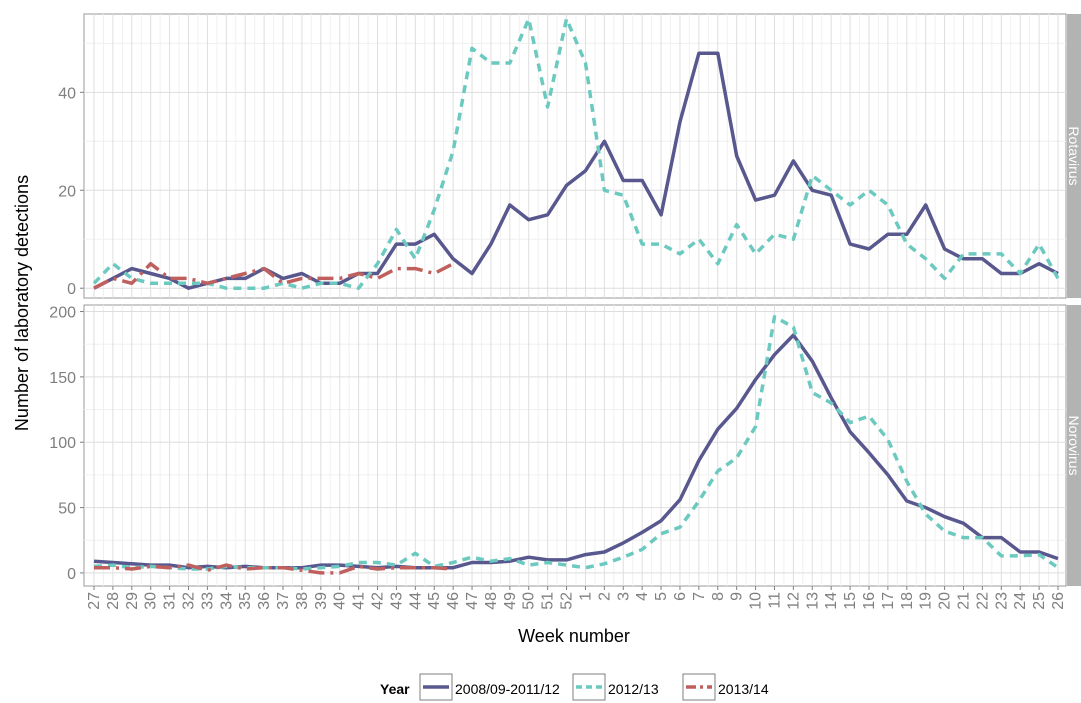 The width and height of the screenshot is (1081, 703). I want to click on x-tick-label: 1, so click(585, 596).